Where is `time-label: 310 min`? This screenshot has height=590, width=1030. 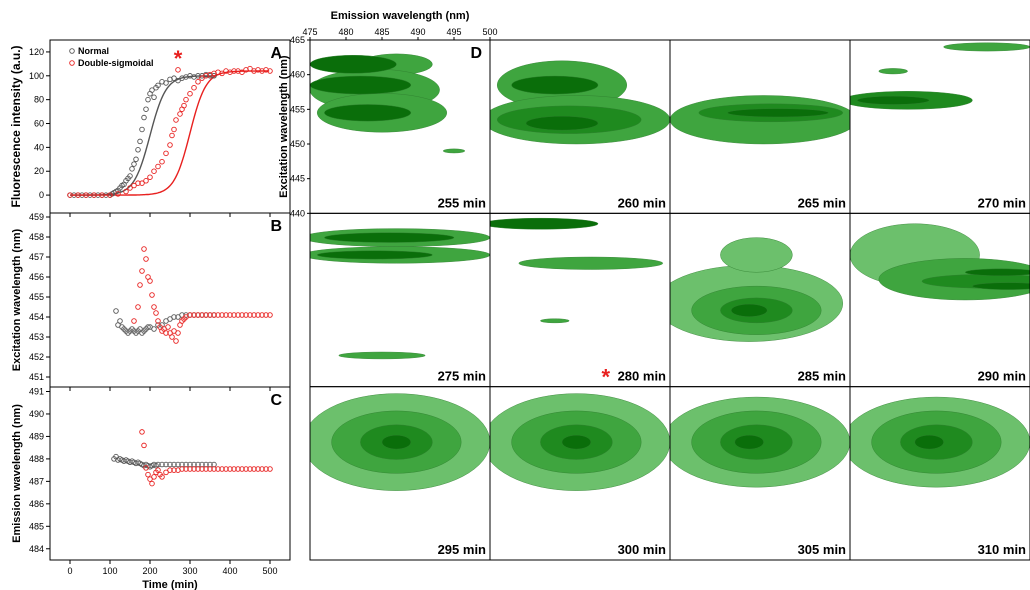 time-label: 310 min is located at coordinates (1002, 549).